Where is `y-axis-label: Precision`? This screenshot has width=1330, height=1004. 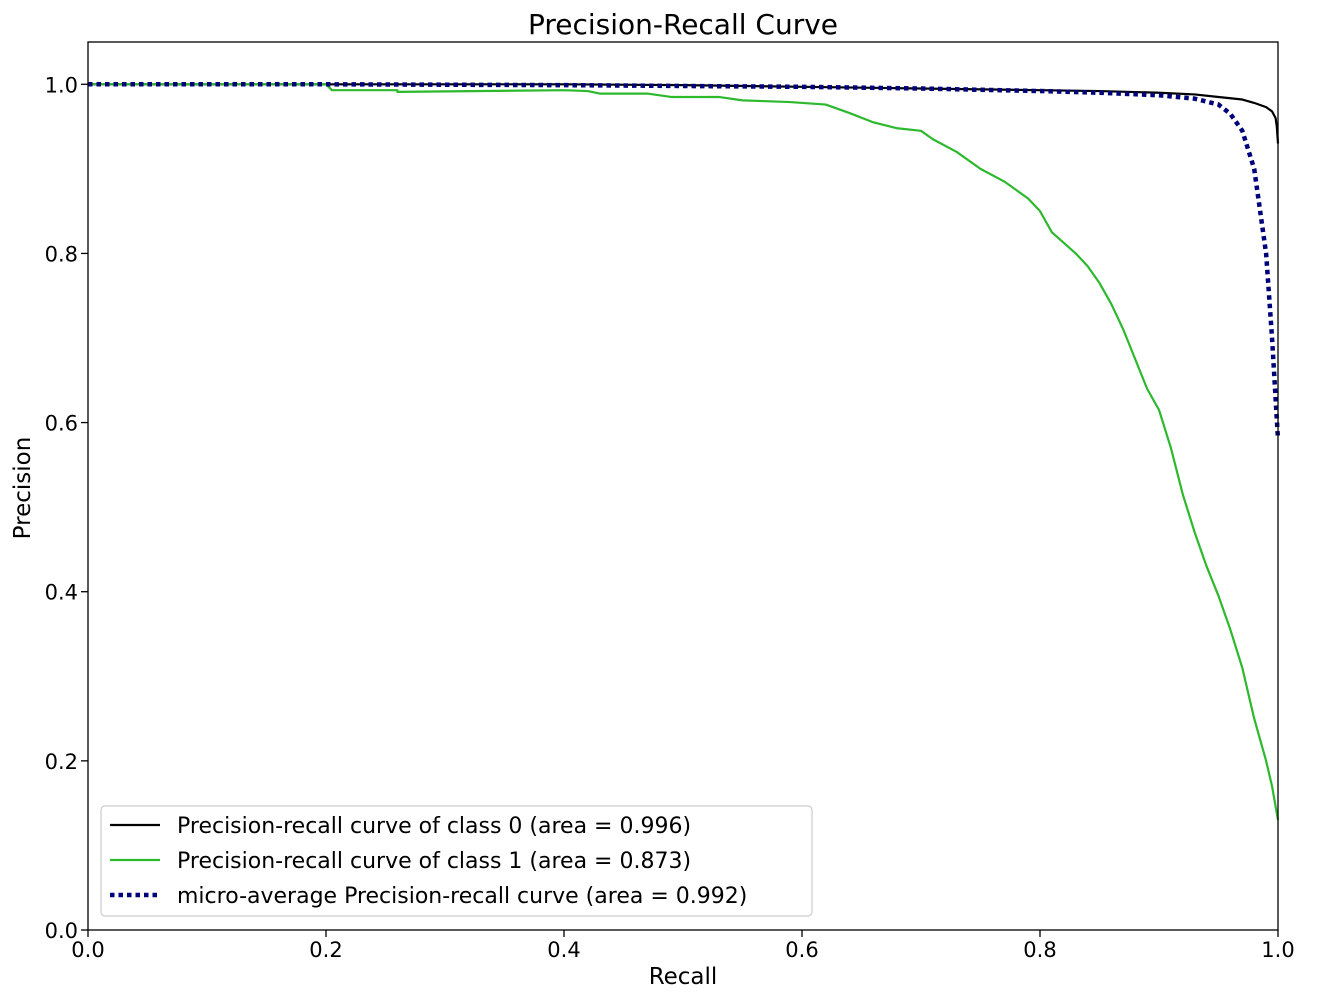
y-axis-label: Precision is located at coordinates (23, 488).